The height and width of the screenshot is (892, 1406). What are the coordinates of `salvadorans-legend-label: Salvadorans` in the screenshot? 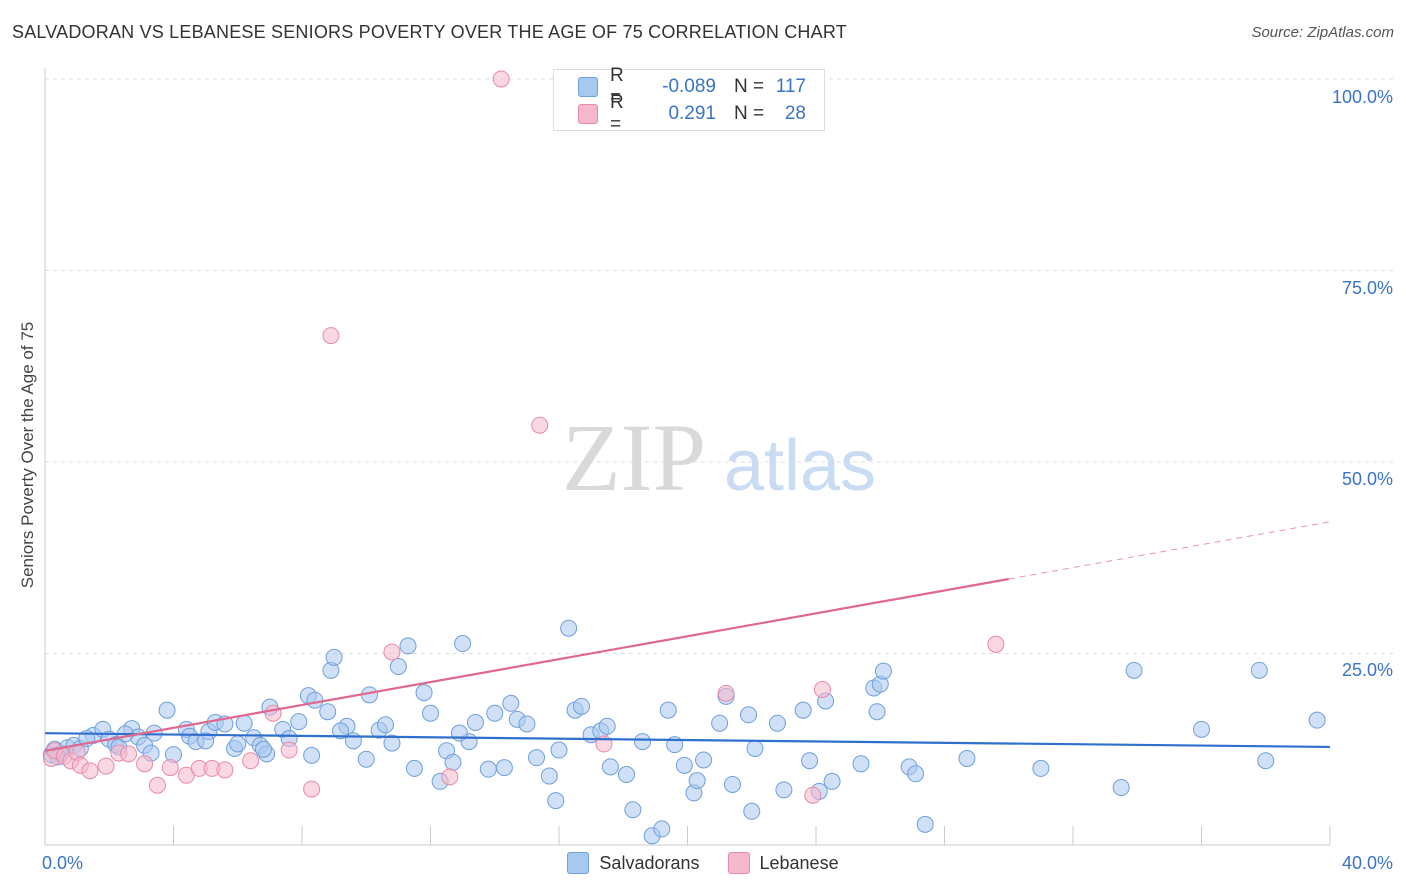 It's located at (649, 862).